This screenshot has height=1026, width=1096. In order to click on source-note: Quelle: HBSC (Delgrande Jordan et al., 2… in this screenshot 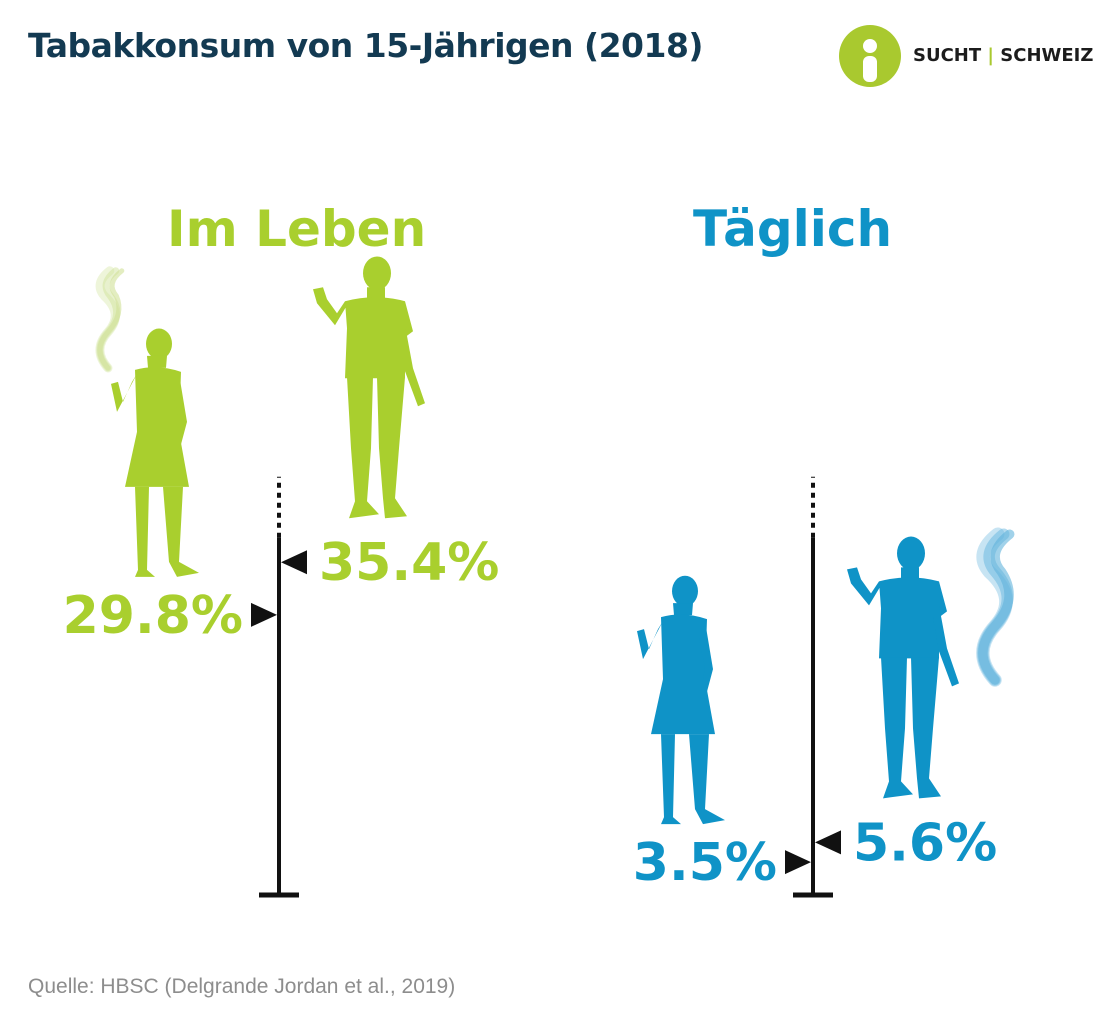, I will do `click(242, 986)`.